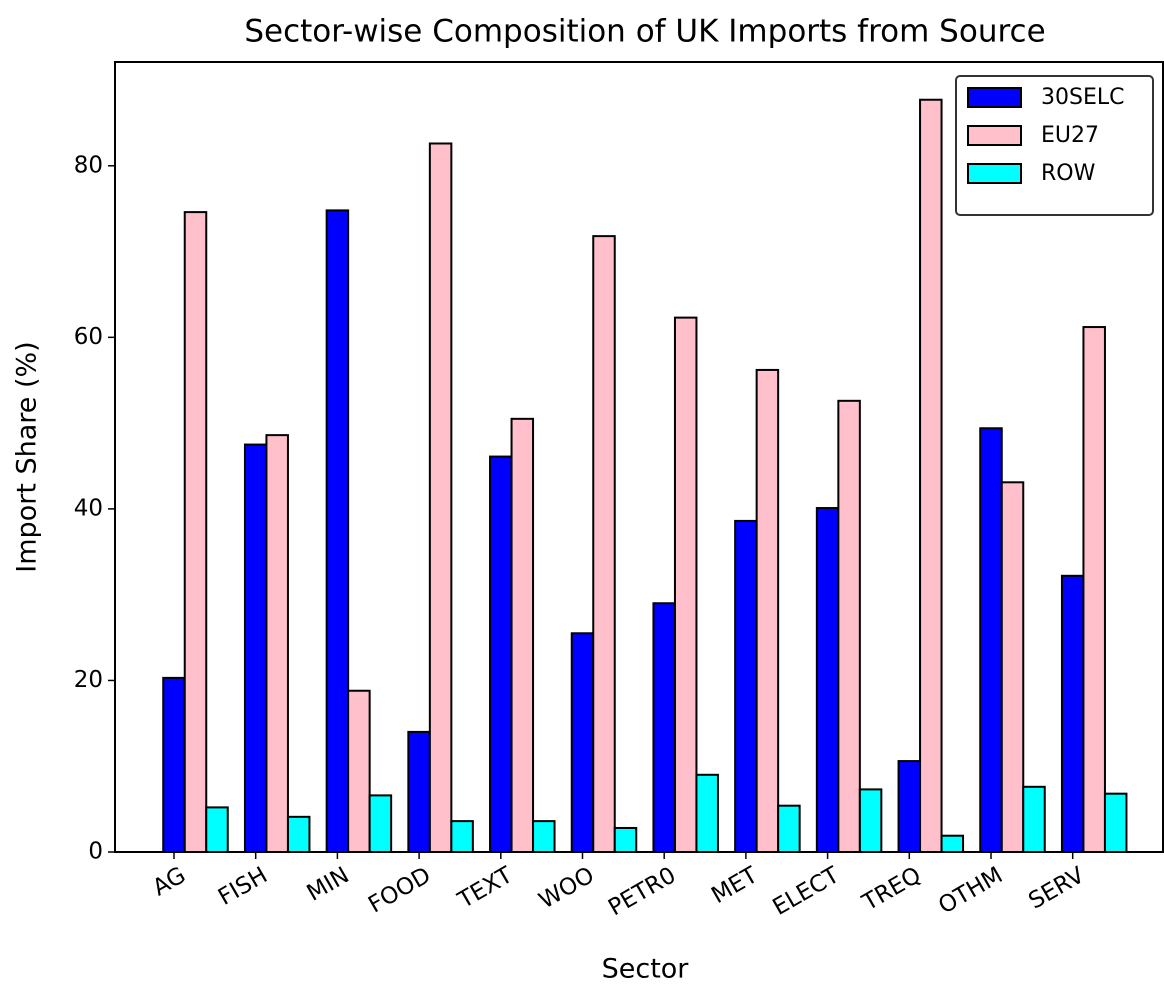 The width and height of the screenshot is (1164, 987). I want to click on x-tick-label: MET, so click(735, 885).